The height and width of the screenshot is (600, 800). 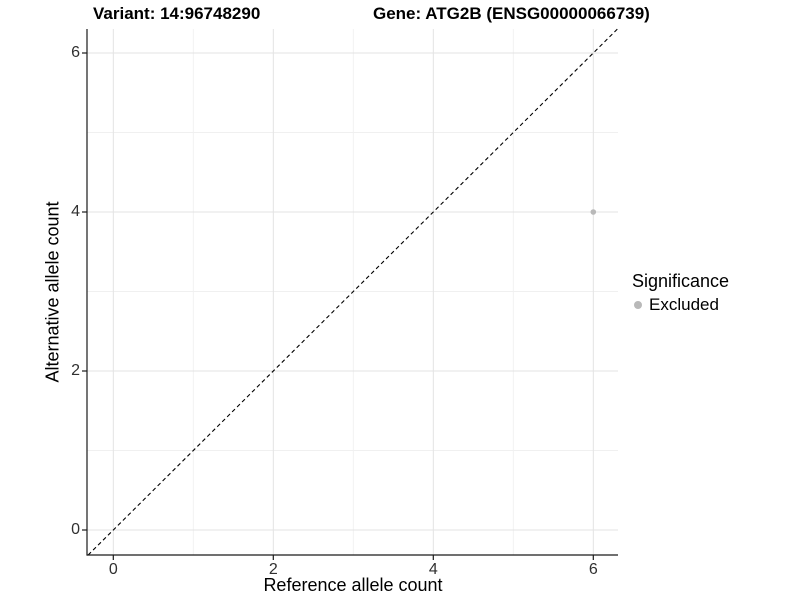 What do you see at coordinates (593, 212) in the screenshot?
I see `data-point` at bounding box center [593, 212].